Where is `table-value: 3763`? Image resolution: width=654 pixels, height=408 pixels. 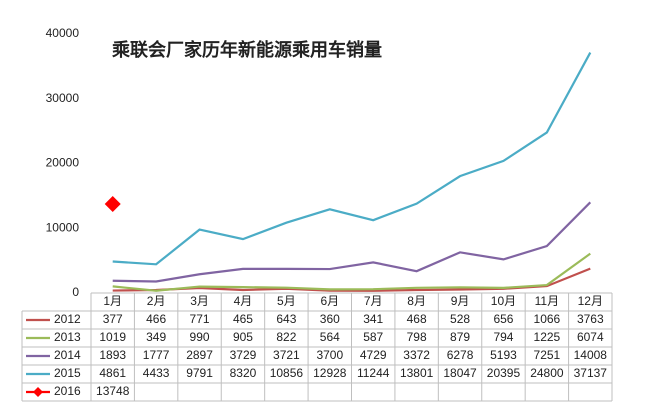
table-value: 3763 is located at coordinates (590, 319).